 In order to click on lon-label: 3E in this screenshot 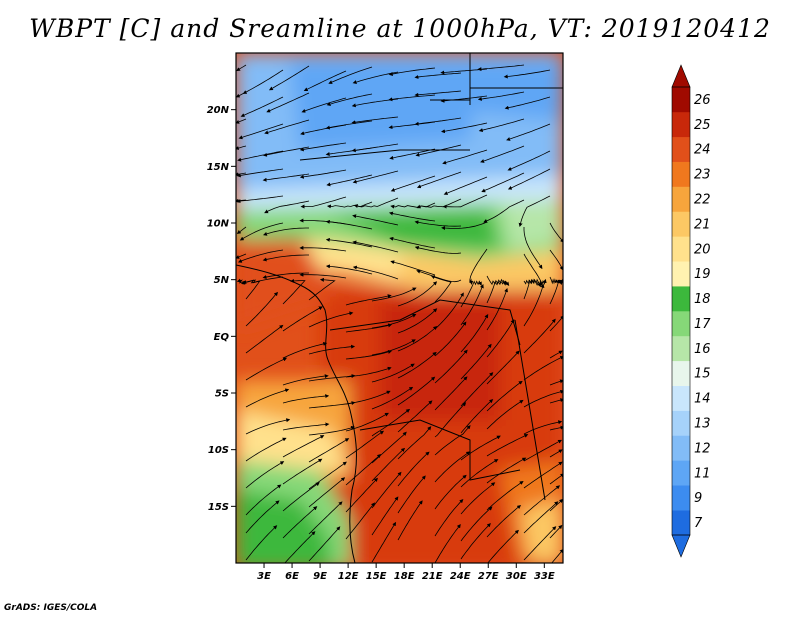, I will do `click(264, 576)`.